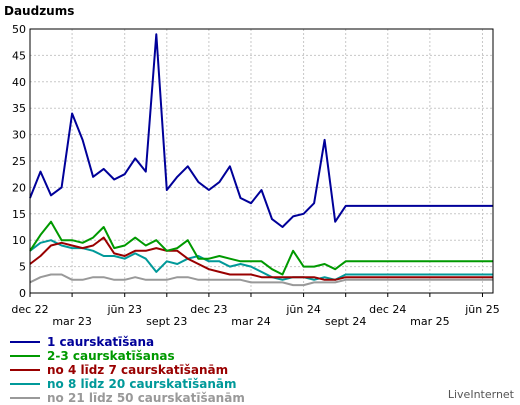 The height and width of the screenshot is (405, 520). What do you see at coordinates (100, 342) in the screenshot?
I see `legend-label: 1 caurskatīšana` at bounding box center [100, 342].